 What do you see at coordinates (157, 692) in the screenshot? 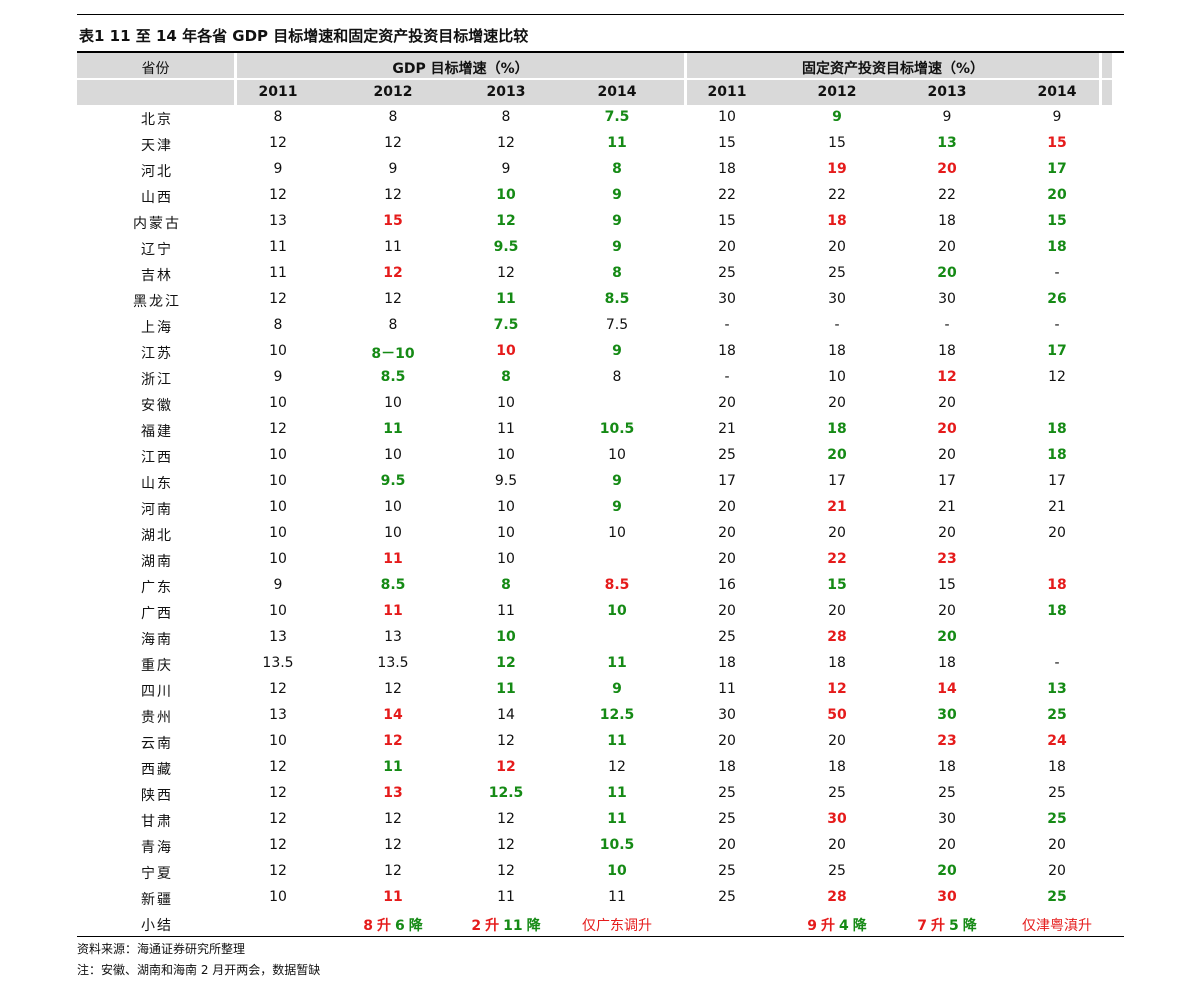
I see `province-cell: 四川` at bounding box center [157, 692].